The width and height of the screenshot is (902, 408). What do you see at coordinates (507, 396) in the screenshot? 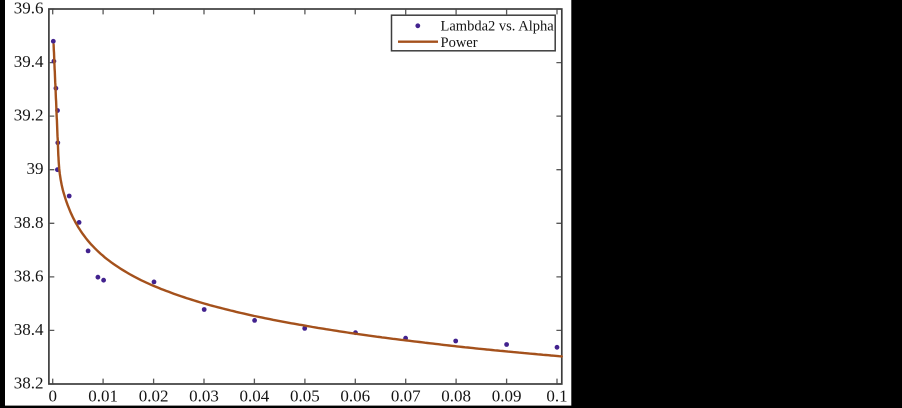
I see `svg-text: 0.09` at bounding box center [507, 396].